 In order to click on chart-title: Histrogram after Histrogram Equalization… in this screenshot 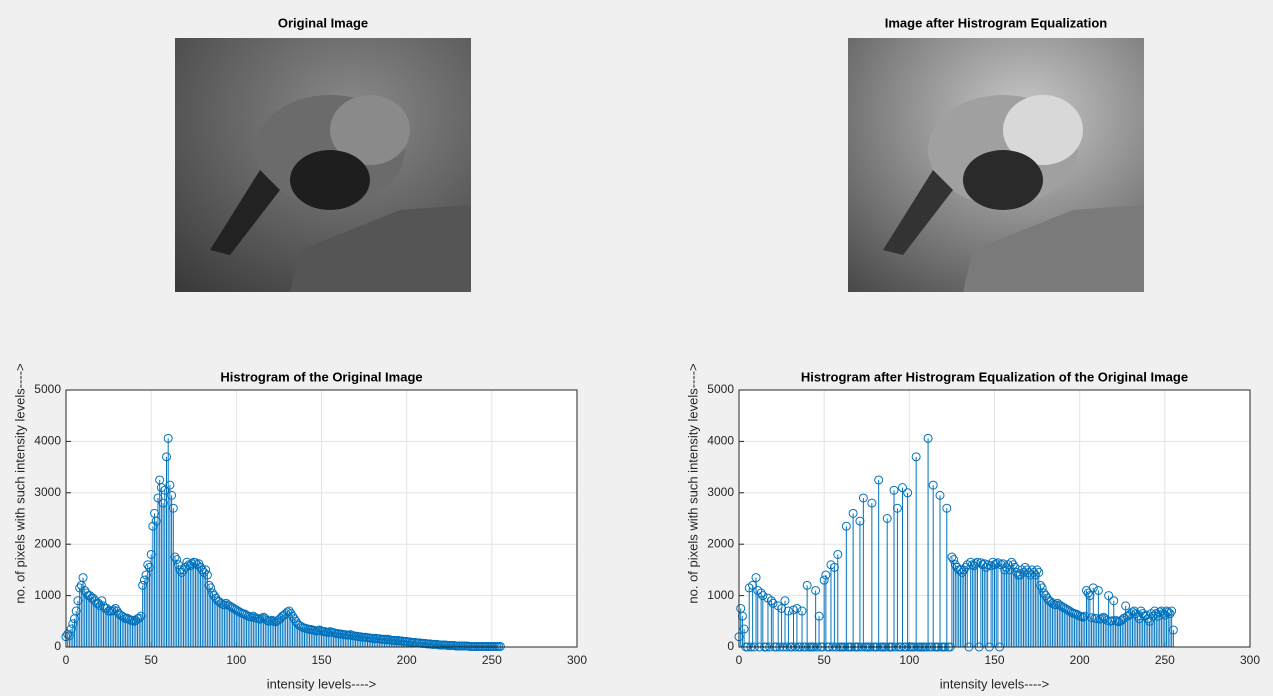, I will do `click(994, 376)`.